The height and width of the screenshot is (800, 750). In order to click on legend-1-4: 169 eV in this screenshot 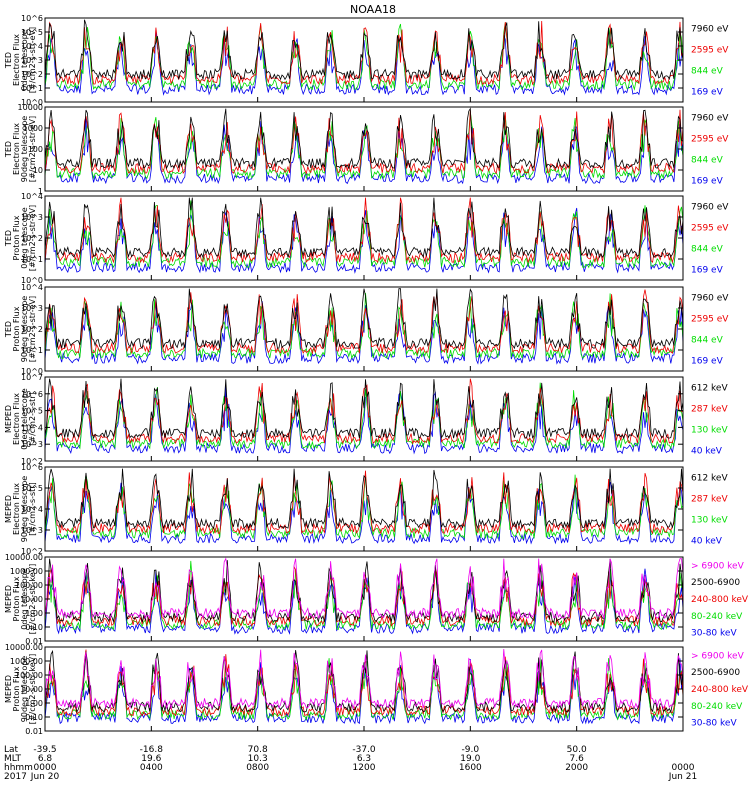, I will do `click(707, 93)`.